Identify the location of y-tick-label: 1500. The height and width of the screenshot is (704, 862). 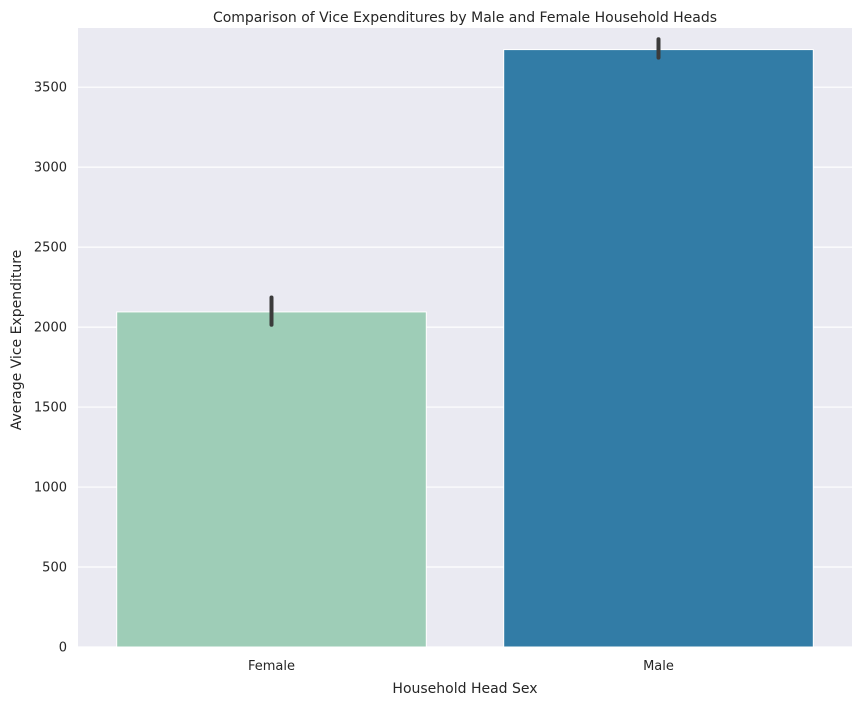
(50, 408).